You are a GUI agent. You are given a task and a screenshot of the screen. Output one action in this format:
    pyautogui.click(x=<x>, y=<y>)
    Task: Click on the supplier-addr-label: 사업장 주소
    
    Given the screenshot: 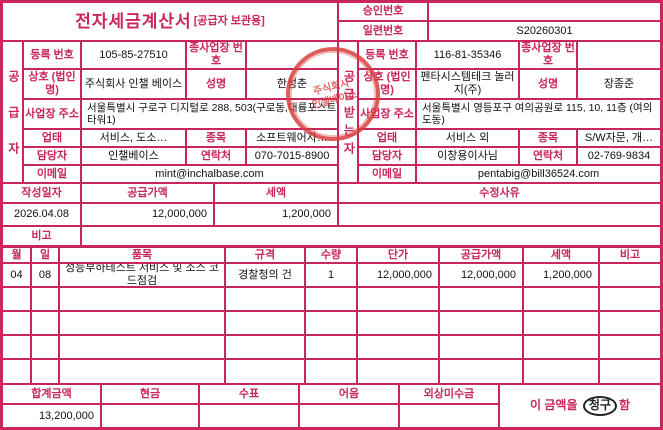 What is the action you would take?
    pyautogui.click(x=52, y=114)
    